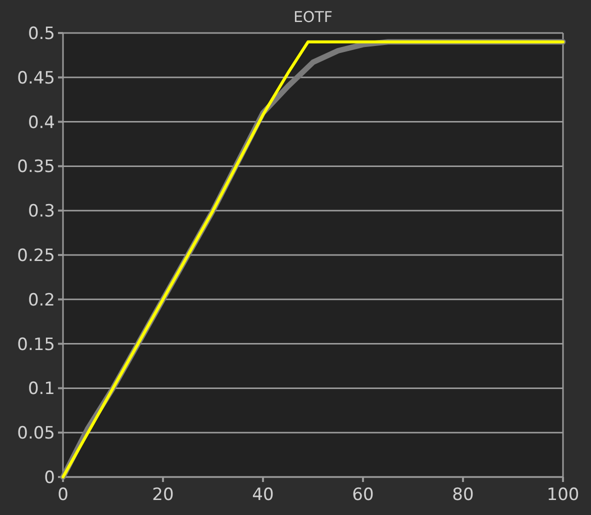 This screenshot has height=515, width=591. I want to click on y-tick-label: 0.35, so click(36, 167).